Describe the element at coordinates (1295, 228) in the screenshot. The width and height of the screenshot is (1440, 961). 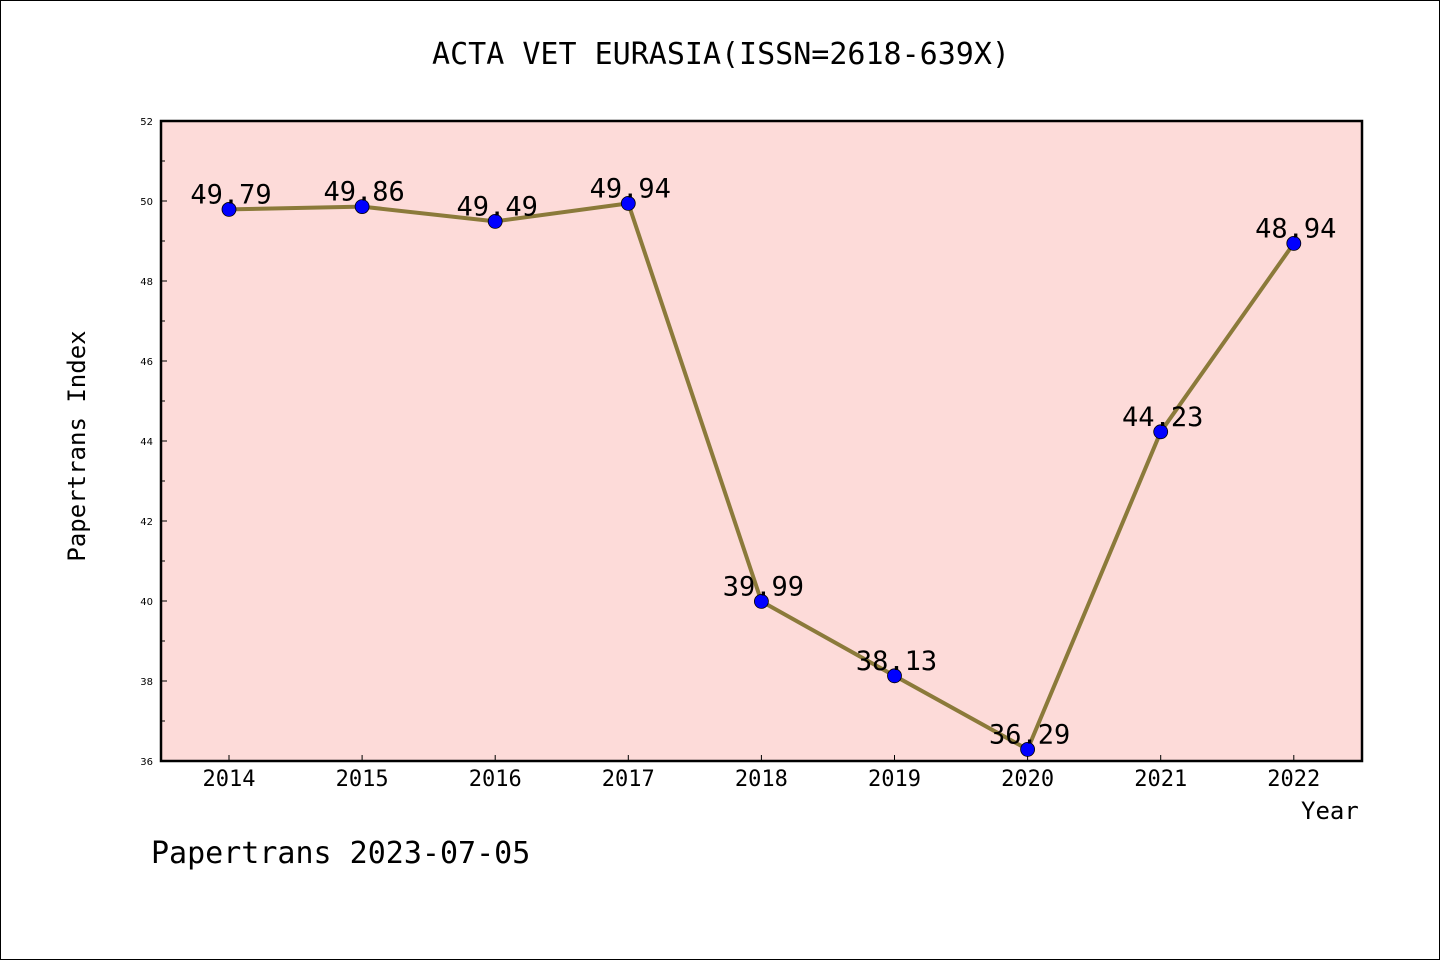
I see `data-label: 48.94` at that location.